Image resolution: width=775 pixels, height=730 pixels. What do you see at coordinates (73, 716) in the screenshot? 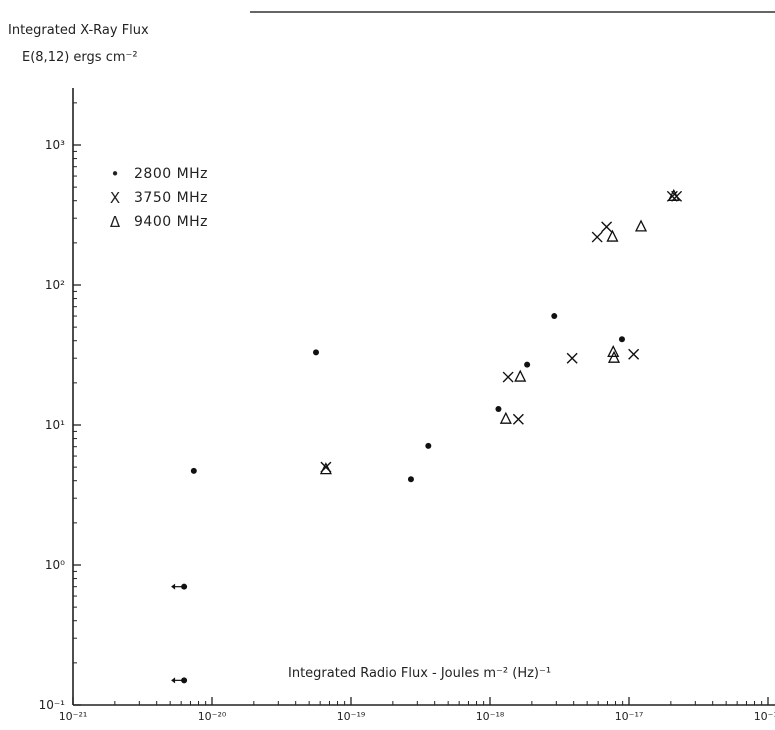
I see `x-tick-label: 10⁻²¹` at bounding box center [73, 716].